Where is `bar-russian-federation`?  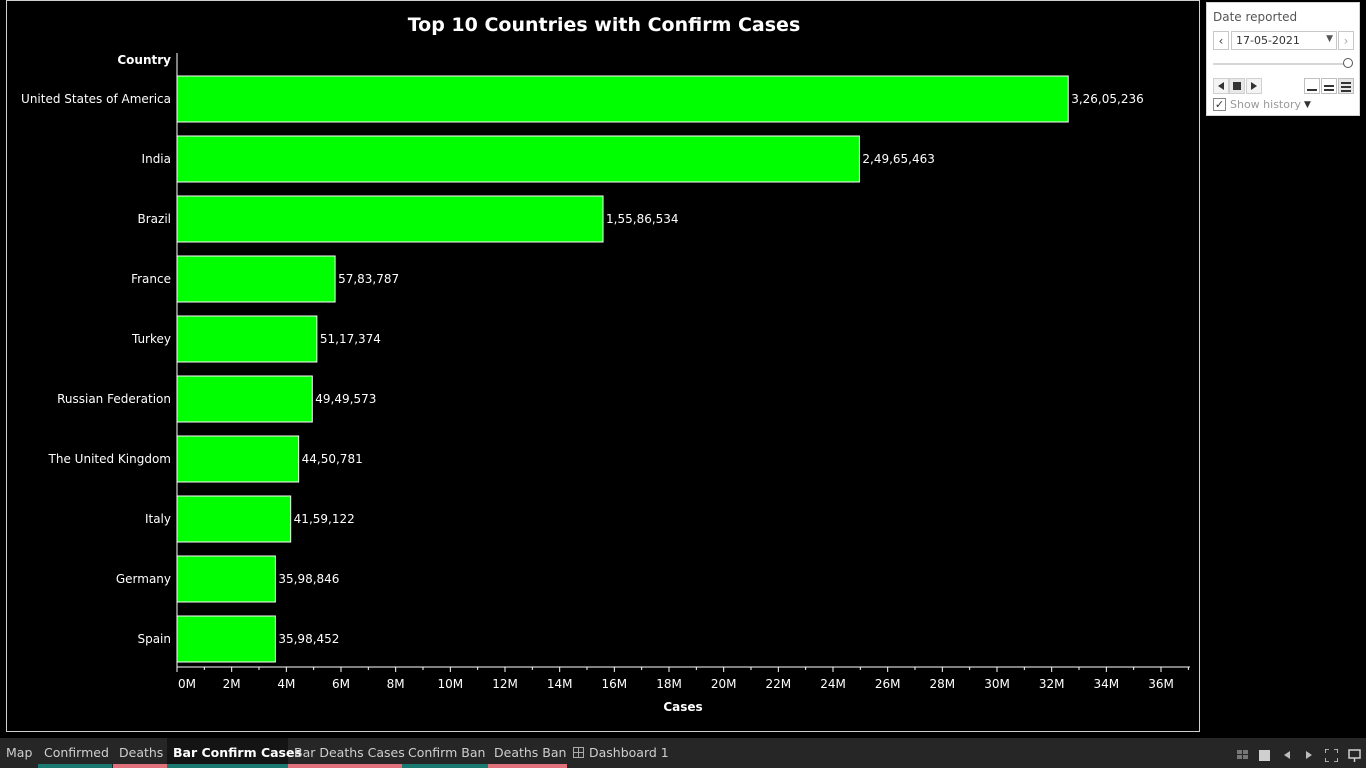 bar-russian-federation is located at coordinates (244, 399).